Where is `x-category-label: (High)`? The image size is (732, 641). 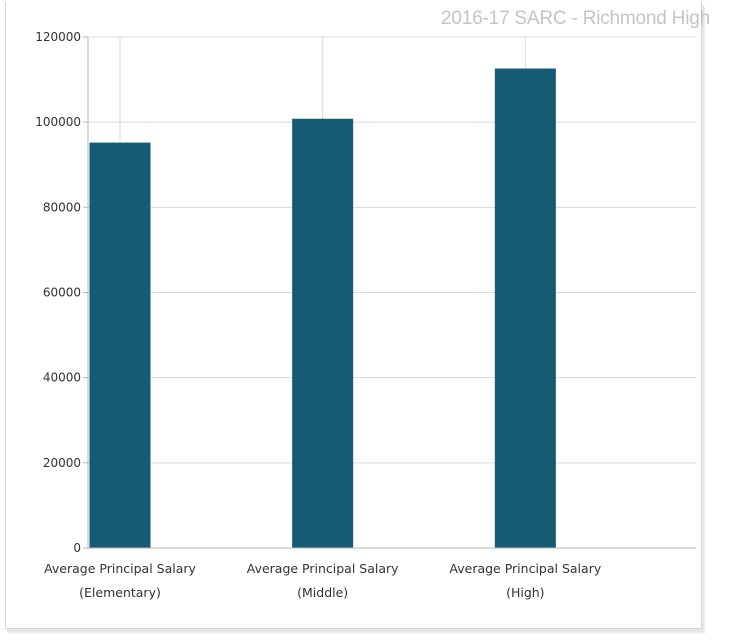 x-category-label: (High) is located at coordinates (525, 592).